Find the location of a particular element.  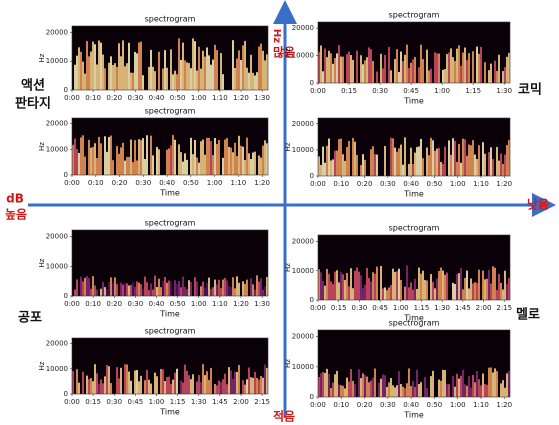

x-tick-label: 0:30 is located at coordinates (388, 405).